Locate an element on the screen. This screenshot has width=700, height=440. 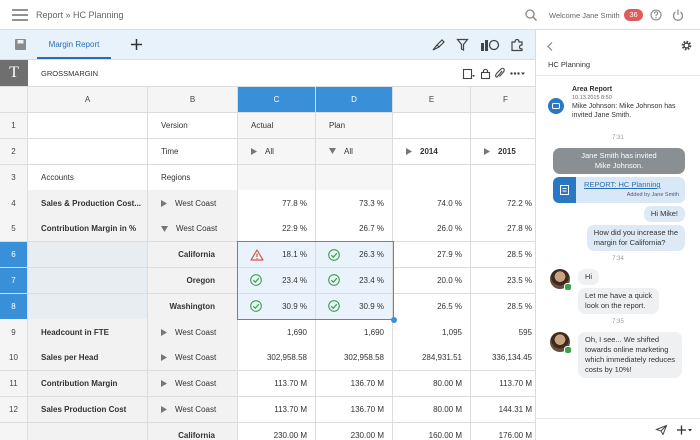
cell: 176.00 M is located at coordinates (503, 431).